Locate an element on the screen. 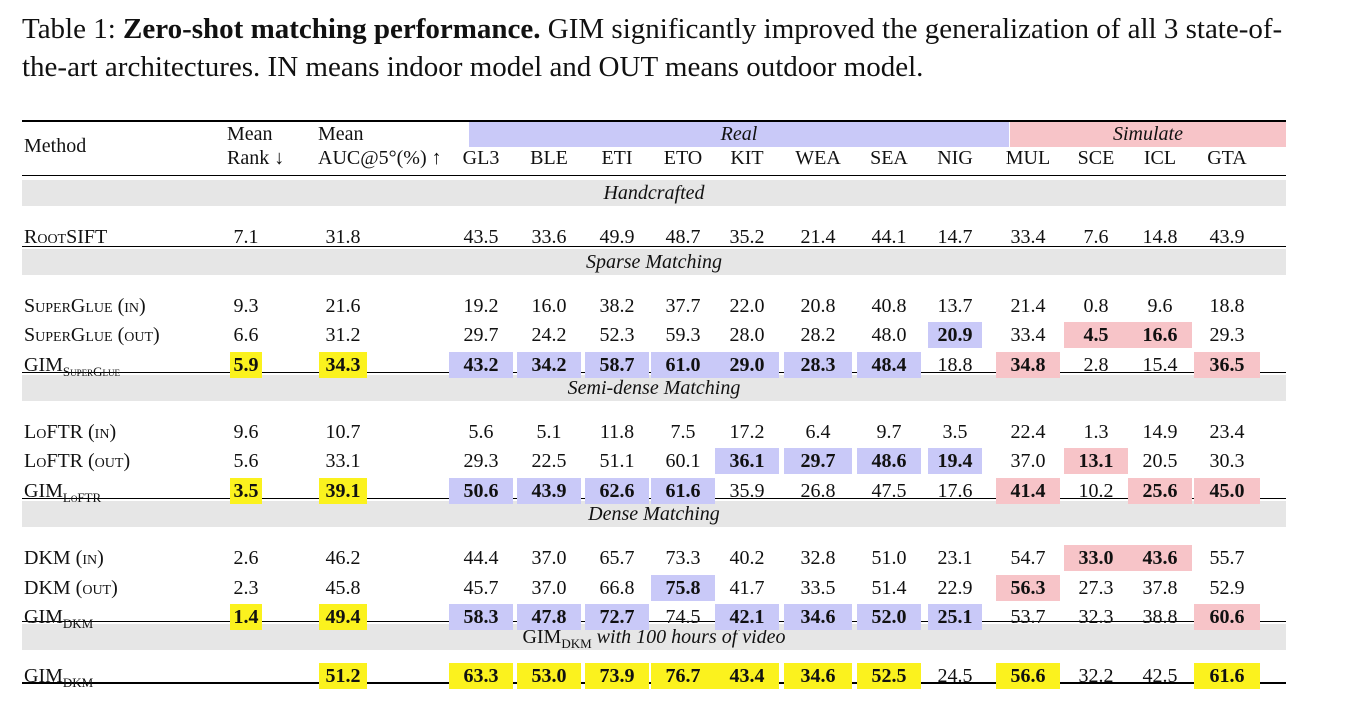  score-cell: 30.3 is located at coordinates (1227, 461).